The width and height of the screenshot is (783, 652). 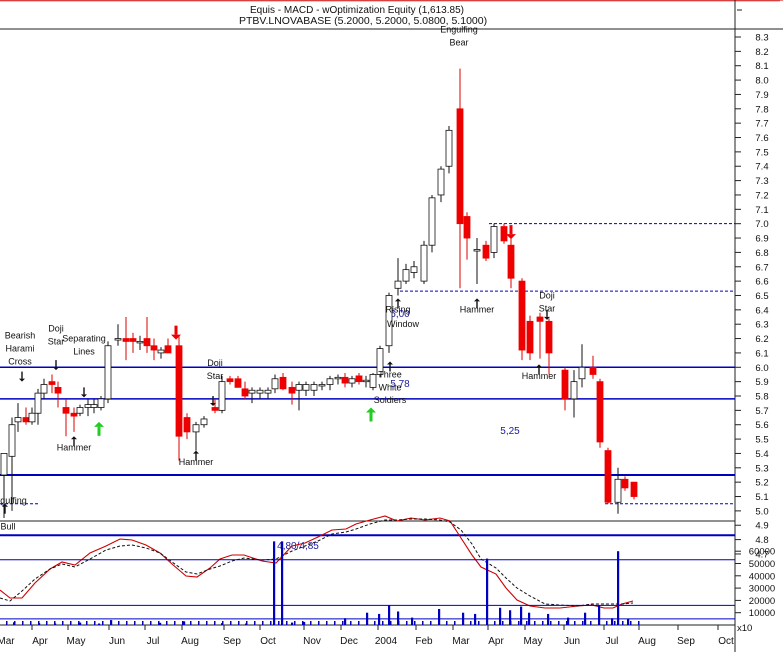 I want to click on pattern-label: Window, so click(x=403, y=324).